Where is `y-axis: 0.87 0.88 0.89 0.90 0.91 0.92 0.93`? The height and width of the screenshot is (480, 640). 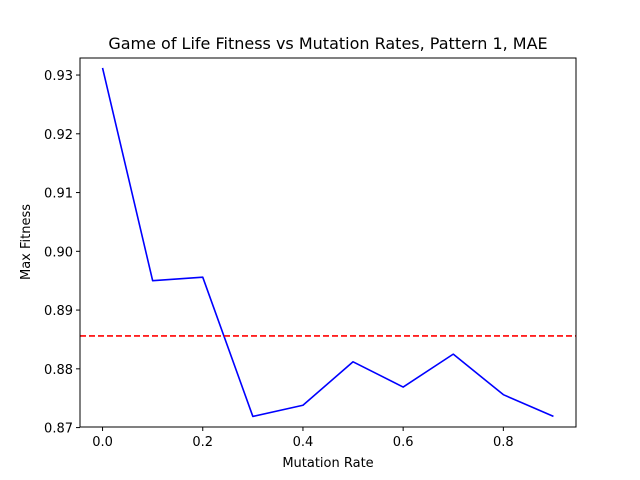 y-axis: 0.87 0.88 0.89 0.90 0.91 0.92 0.93 is located at coordinates (62, 253).